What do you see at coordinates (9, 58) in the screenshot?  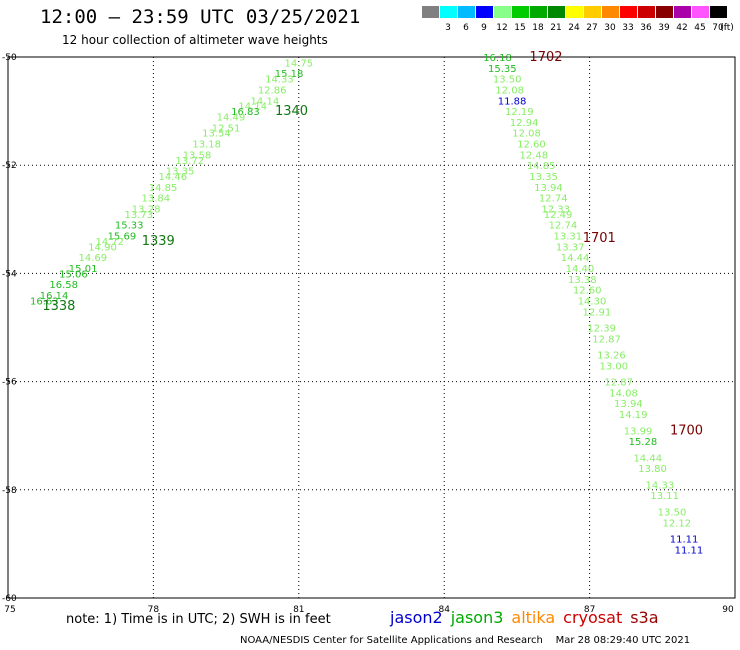 I see `tick-label-lat: -50` at bounding box center [9, 58].